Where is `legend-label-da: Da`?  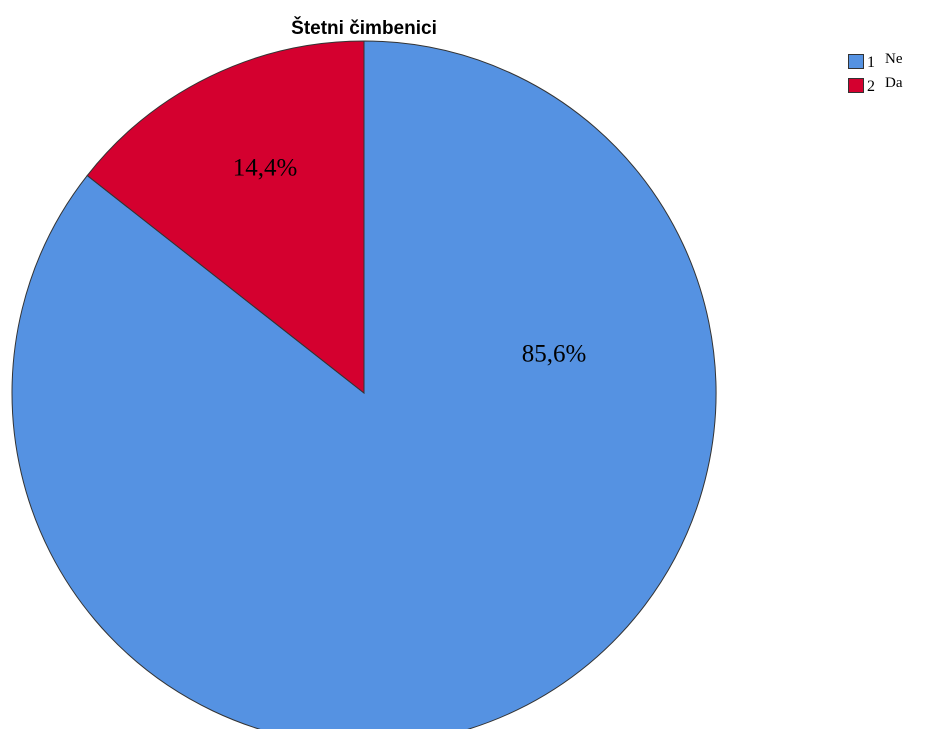 legend-label-da: Da is located at coordinates (894, 82).